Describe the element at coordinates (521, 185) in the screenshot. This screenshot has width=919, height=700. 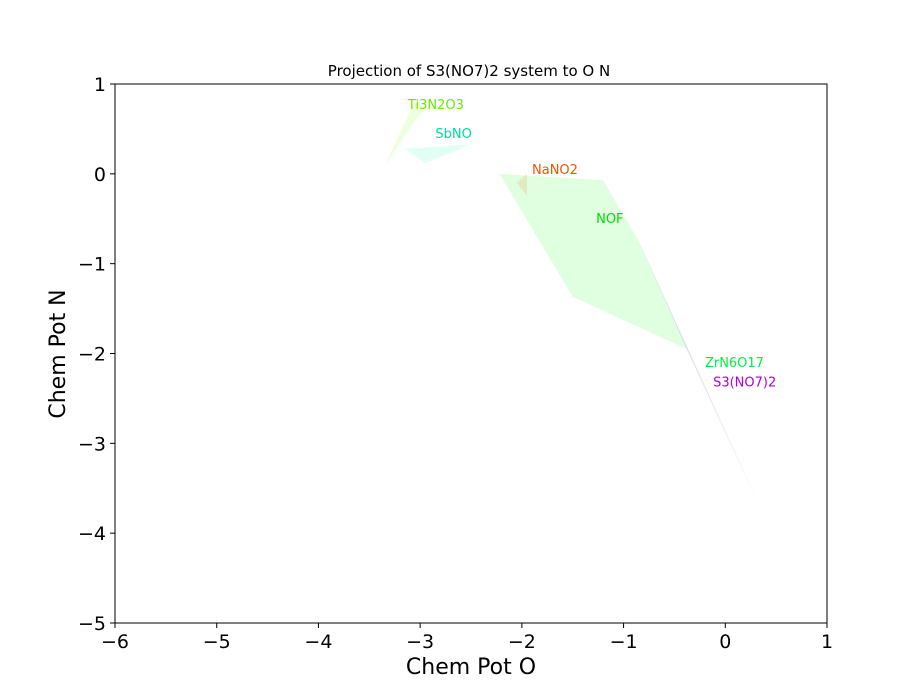
I see `region-nano2` at that location.